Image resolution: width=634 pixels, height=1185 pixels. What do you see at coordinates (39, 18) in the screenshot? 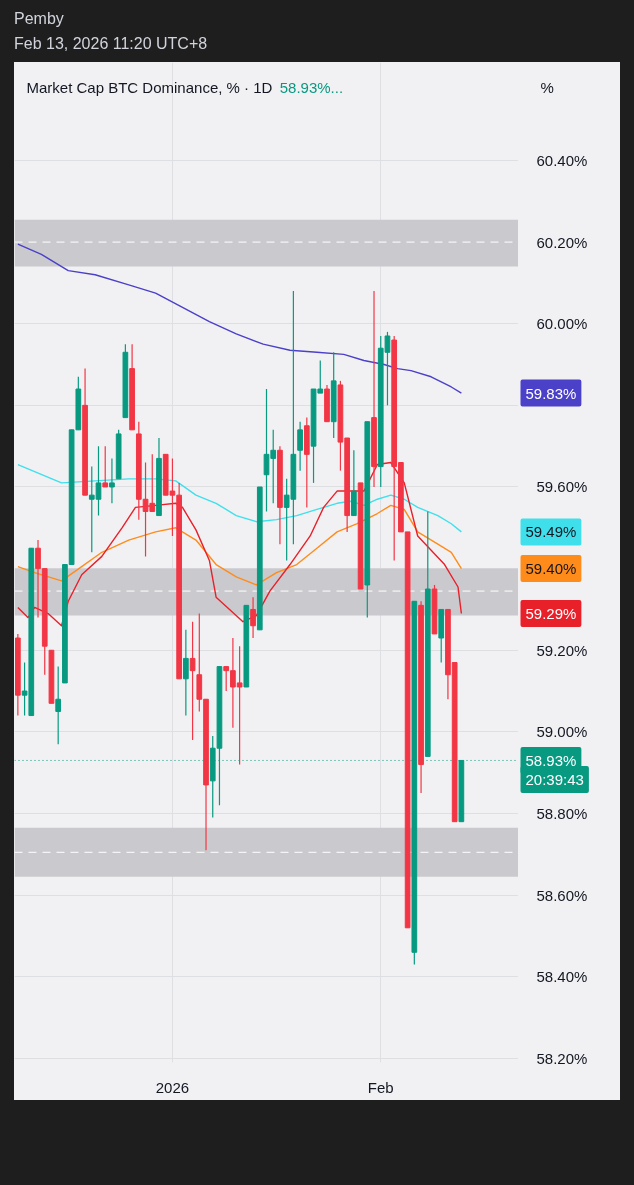
I see `text: Pemby` at bounding box center [39, 18].